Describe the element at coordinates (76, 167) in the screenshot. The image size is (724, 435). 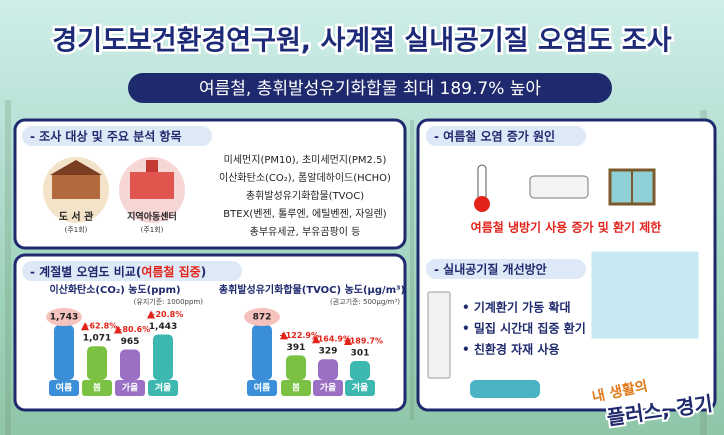
I see `library-roof` at that location.